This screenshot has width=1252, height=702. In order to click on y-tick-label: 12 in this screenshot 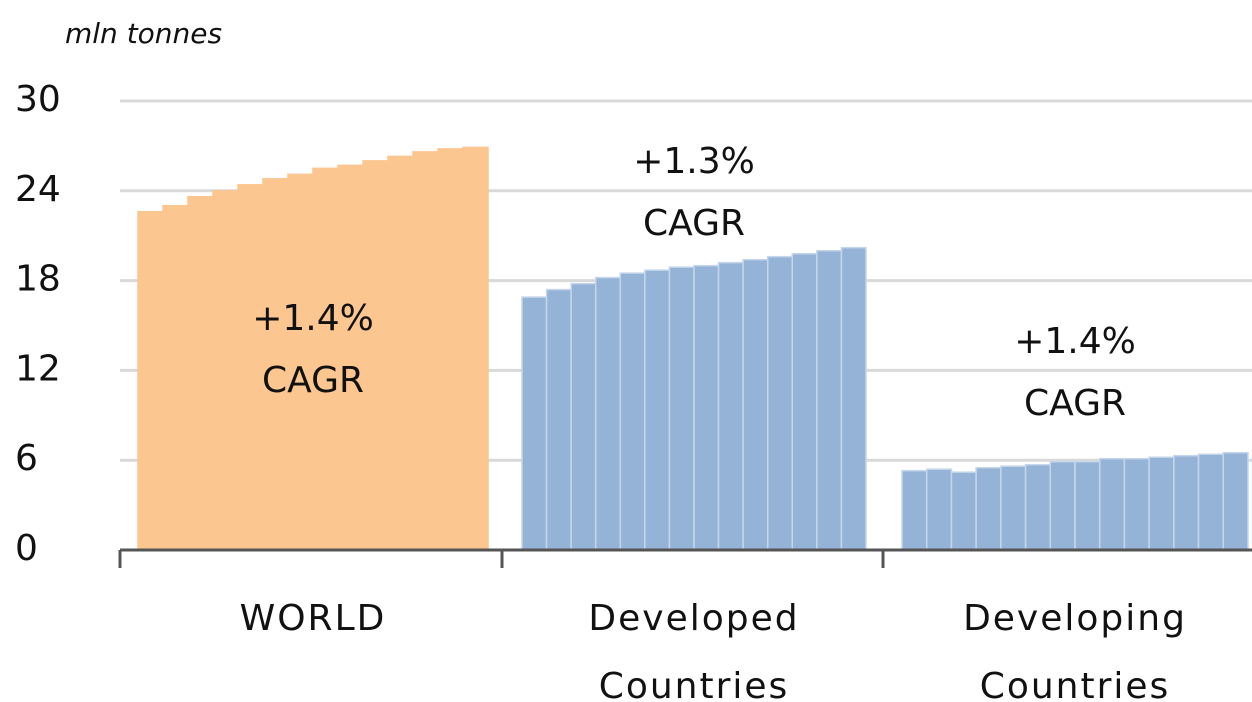, I will do `click(38, 368)`.